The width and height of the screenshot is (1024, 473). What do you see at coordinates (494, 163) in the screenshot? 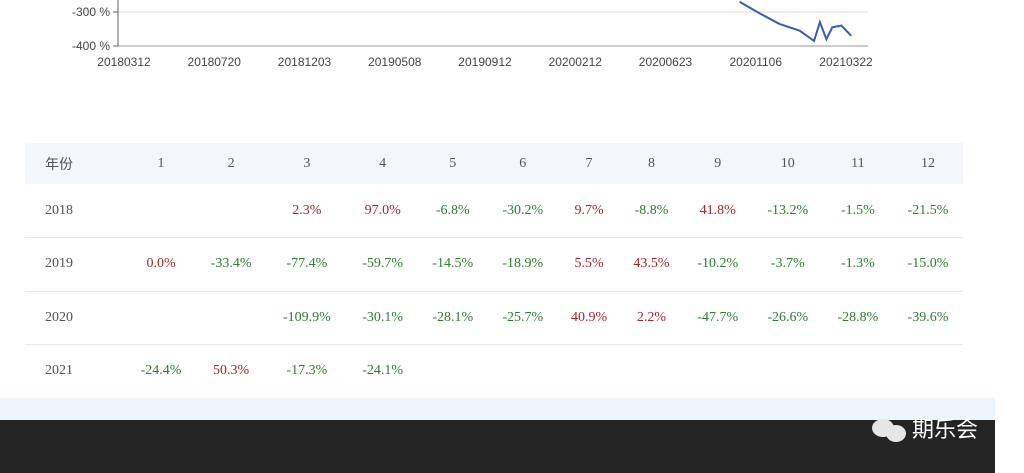
I see `table-header: 年份 1 2 3 4 5 6 7 8 9 10 11 12` at bounding box center [494, 163].